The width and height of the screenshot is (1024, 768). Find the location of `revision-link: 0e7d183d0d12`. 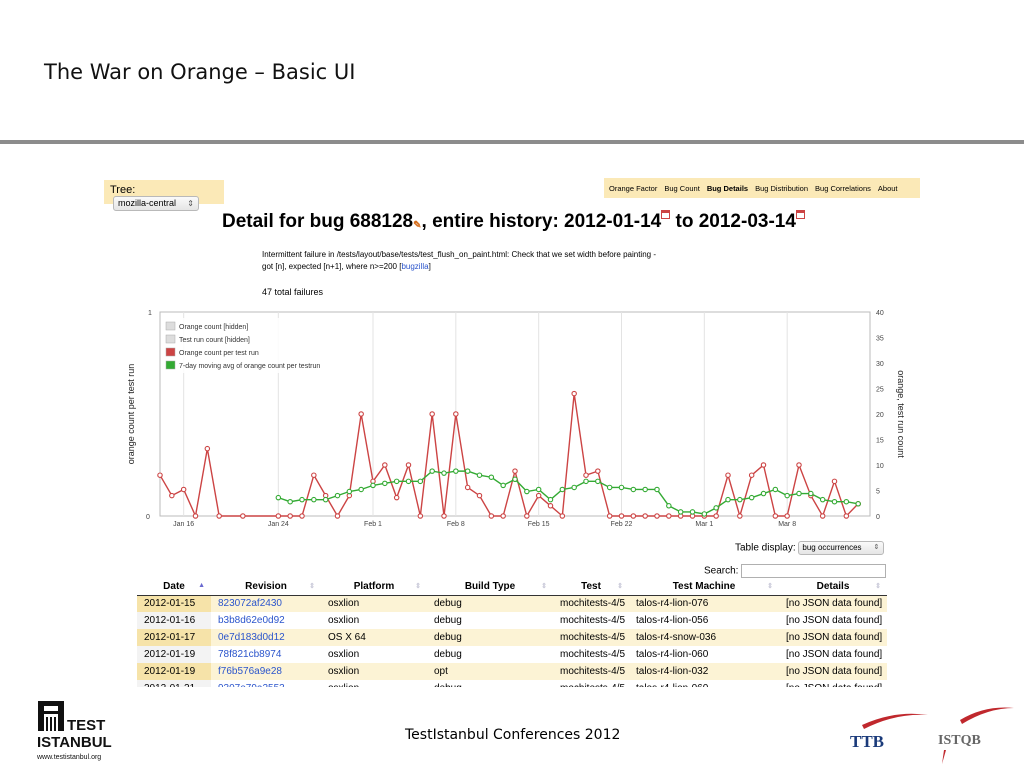

revision-link: 0e7d183d0d12 is located at coordinates (251, 637).